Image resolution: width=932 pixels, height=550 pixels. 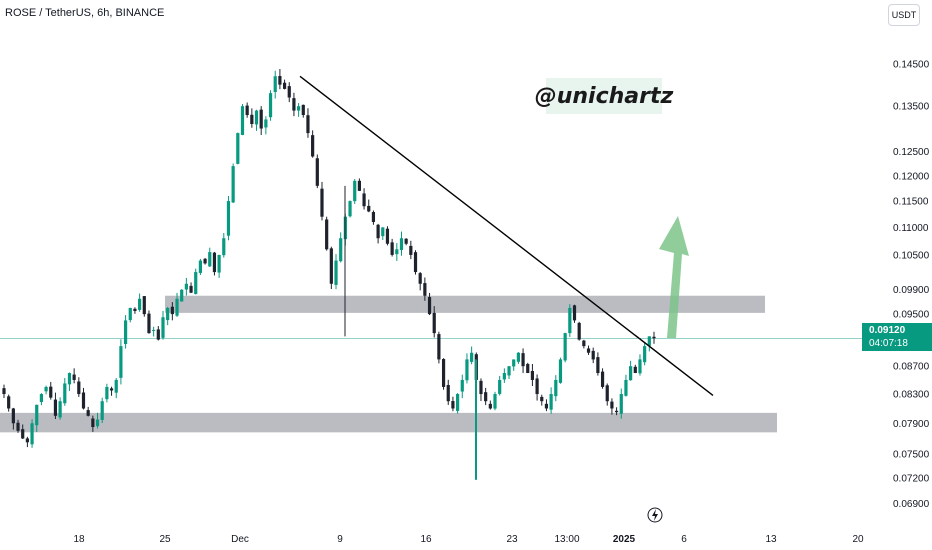 I want to click on arrow-shape, so click(x=674, y=277).